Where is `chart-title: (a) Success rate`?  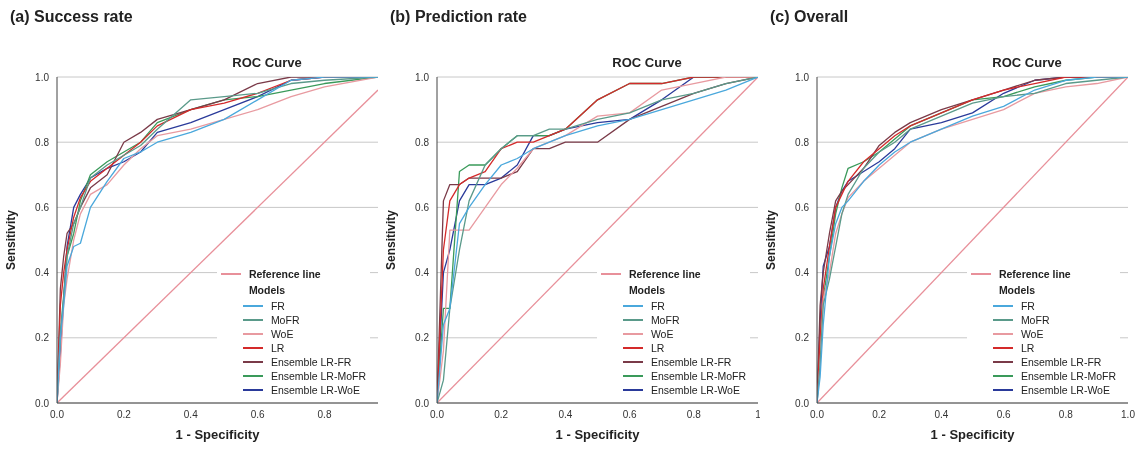 chart-title: (a) Success rate is located at coordinates (71, 17).